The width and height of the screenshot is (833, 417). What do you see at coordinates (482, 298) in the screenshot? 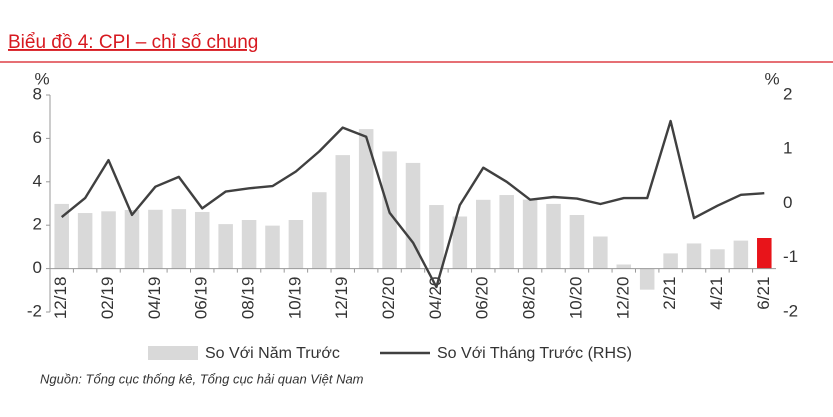
I see `x-tick-label: 06/20` at bounding box center [482, 298].